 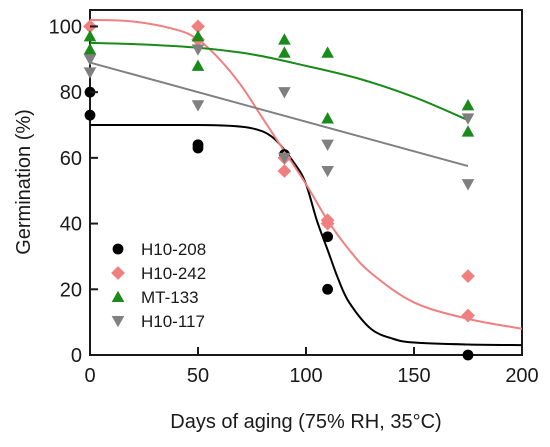 What do you see at coordinates (198, 376) in the screenshot?
I see `x-tick-label: 50` at bounding box center [198, 376].